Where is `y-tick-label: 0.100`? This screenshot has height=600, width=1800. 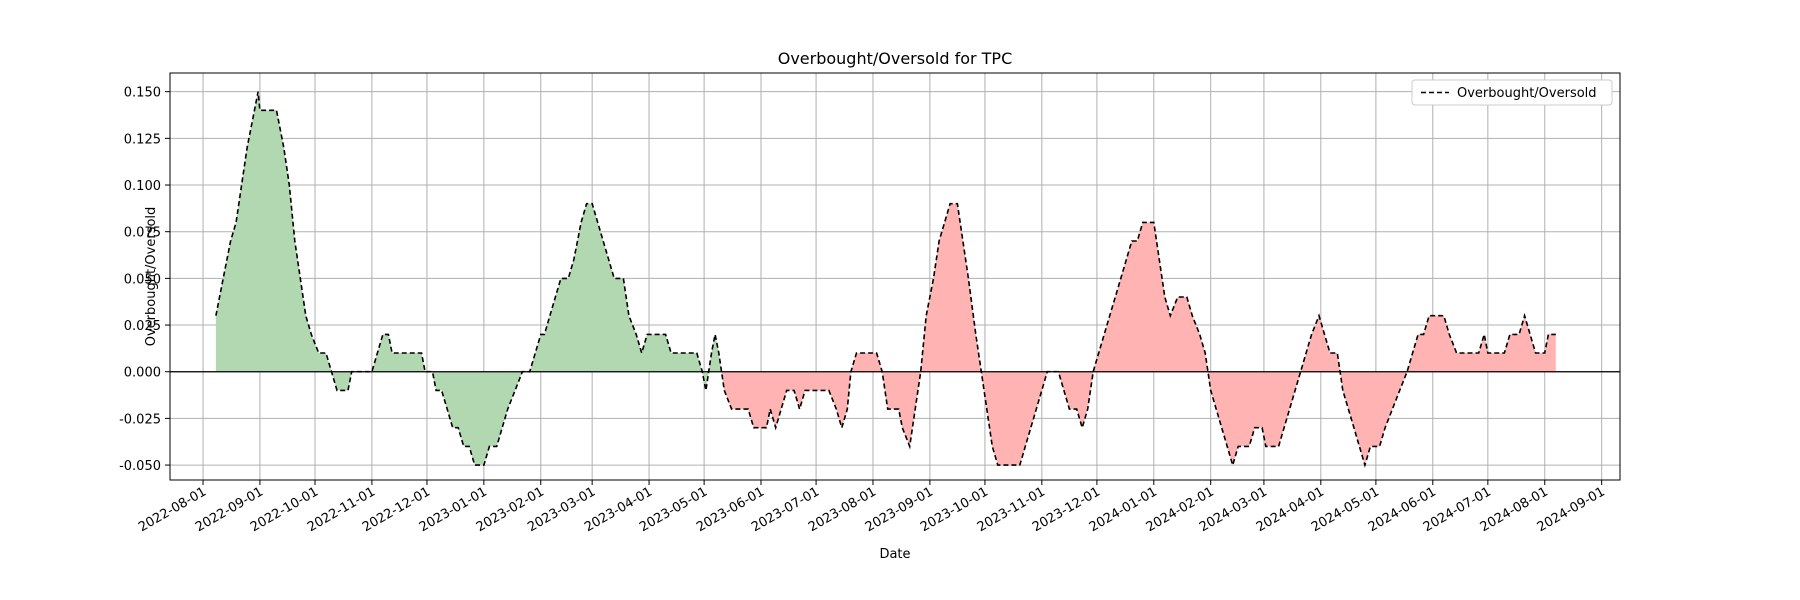 y-tick-label: 0.100 is located at coordinates (142, 186).